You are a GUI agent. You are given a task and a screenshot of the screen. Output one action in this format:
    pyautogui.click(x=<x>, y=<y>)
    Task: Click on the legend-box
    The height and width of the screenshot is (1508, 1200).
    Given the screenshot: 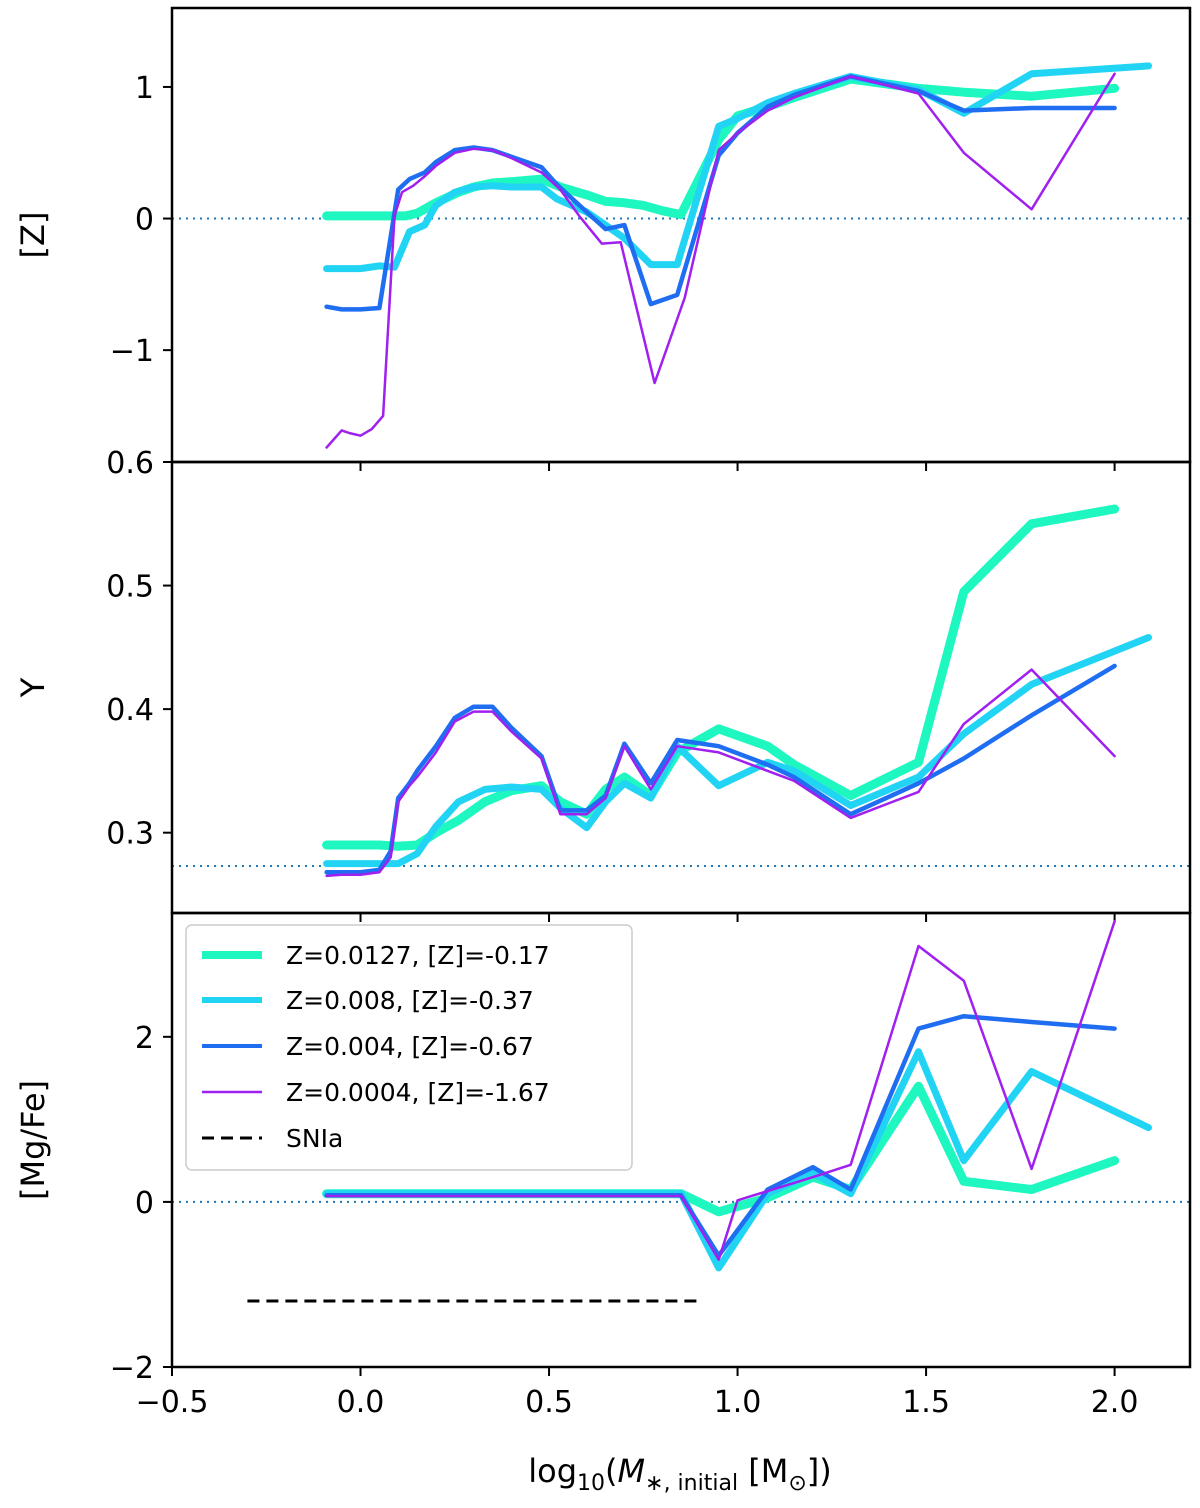 What is the action you would take?
    pyautogui.click(x=409, y=1047)
    